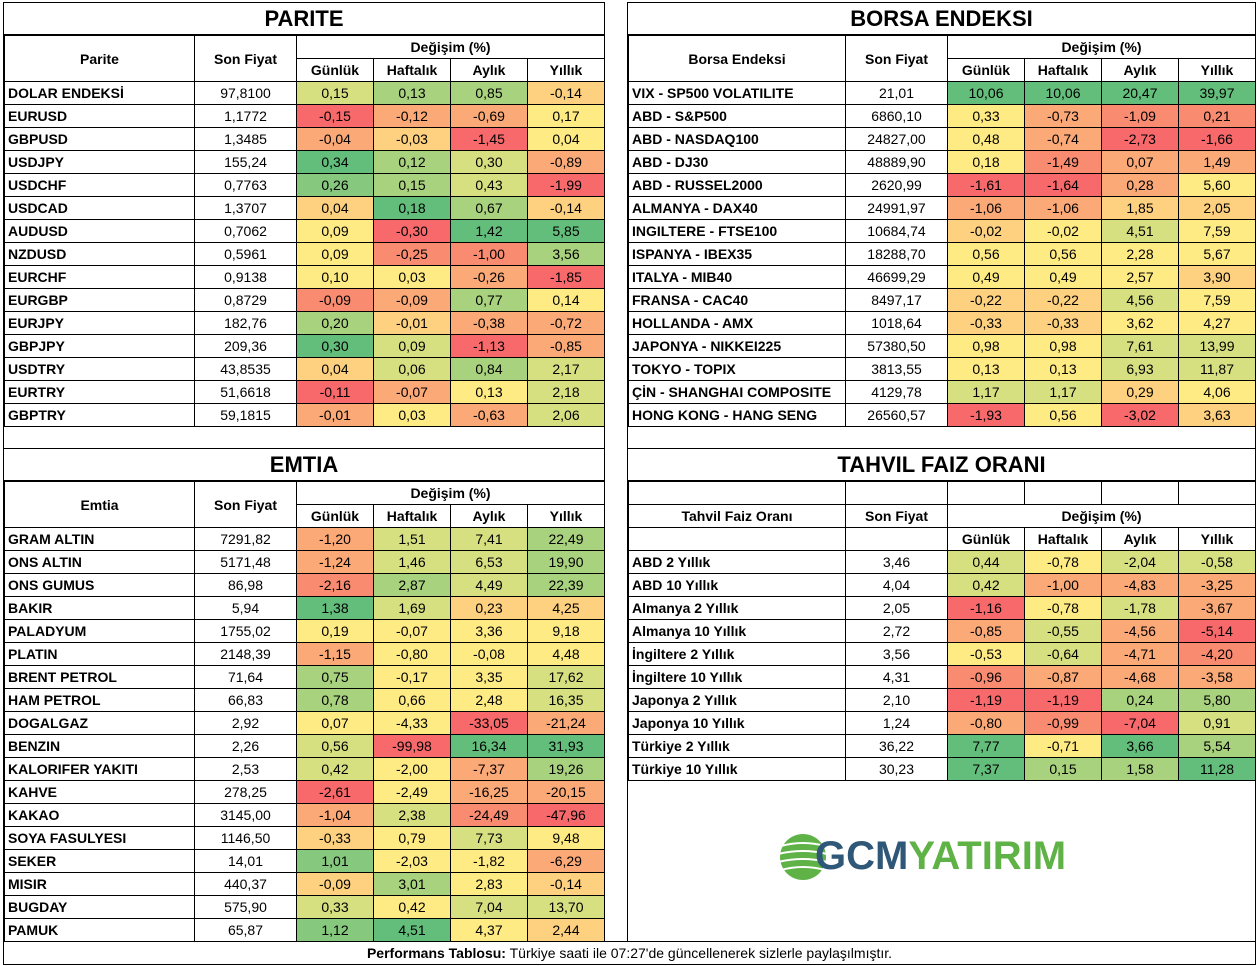 The image size is (1257, 966). Describe the element at coordinates (935, 856) in the screenshot. I see `gcm-logo: GCMYATIRIM` at that location.